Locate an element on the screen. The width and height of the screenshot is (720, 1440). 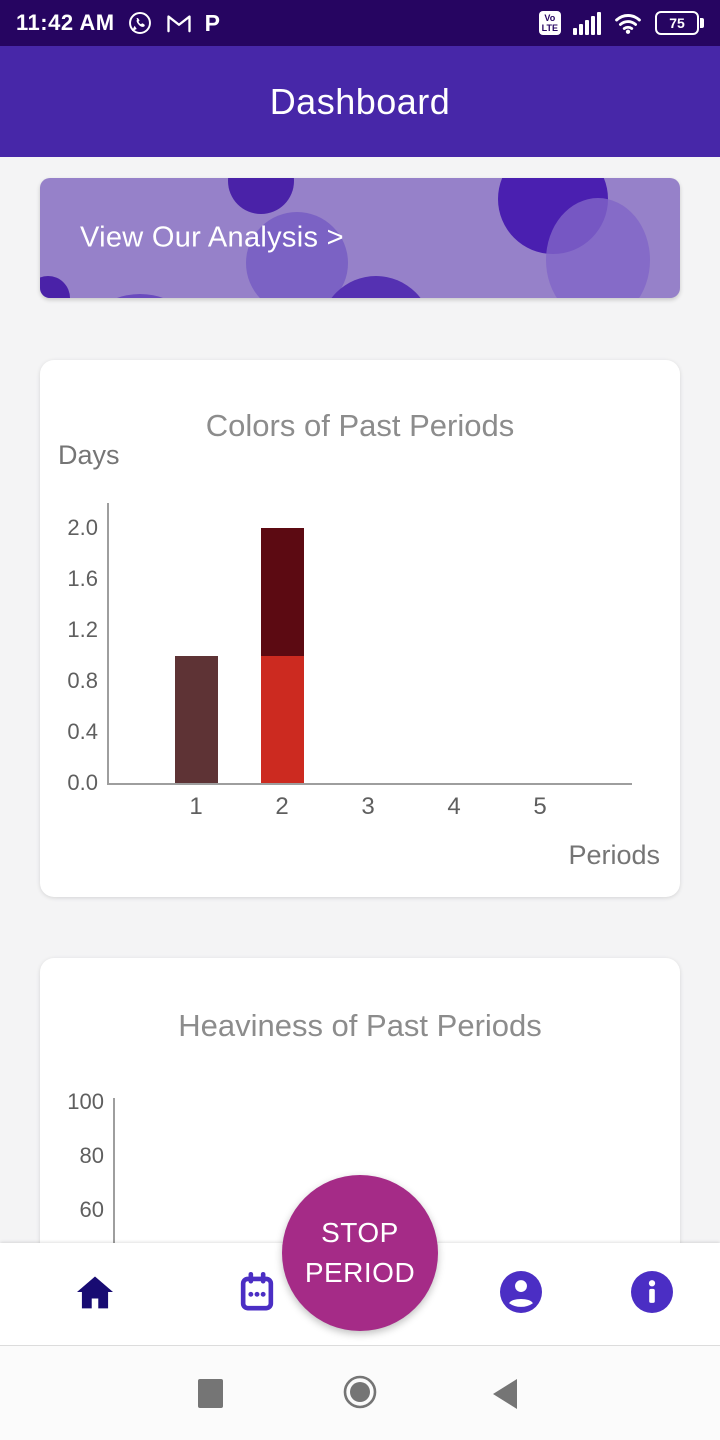
chart-title: Colors of Past Periods is located at coordinates (360, 425).